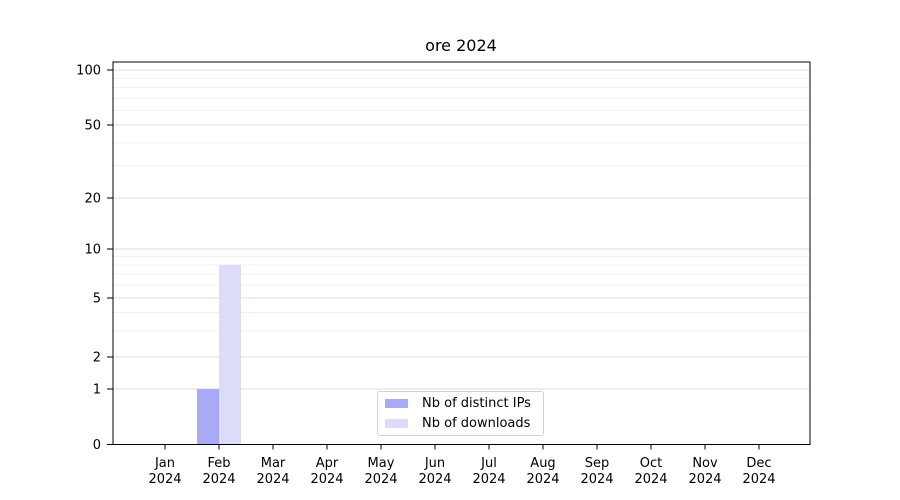 This screenshot has height=500, width=900. What do you see at coordinates (542, 463) in the screenshot?
I see `x-tick-label-month: Aug` at bounding box center [542, 463].